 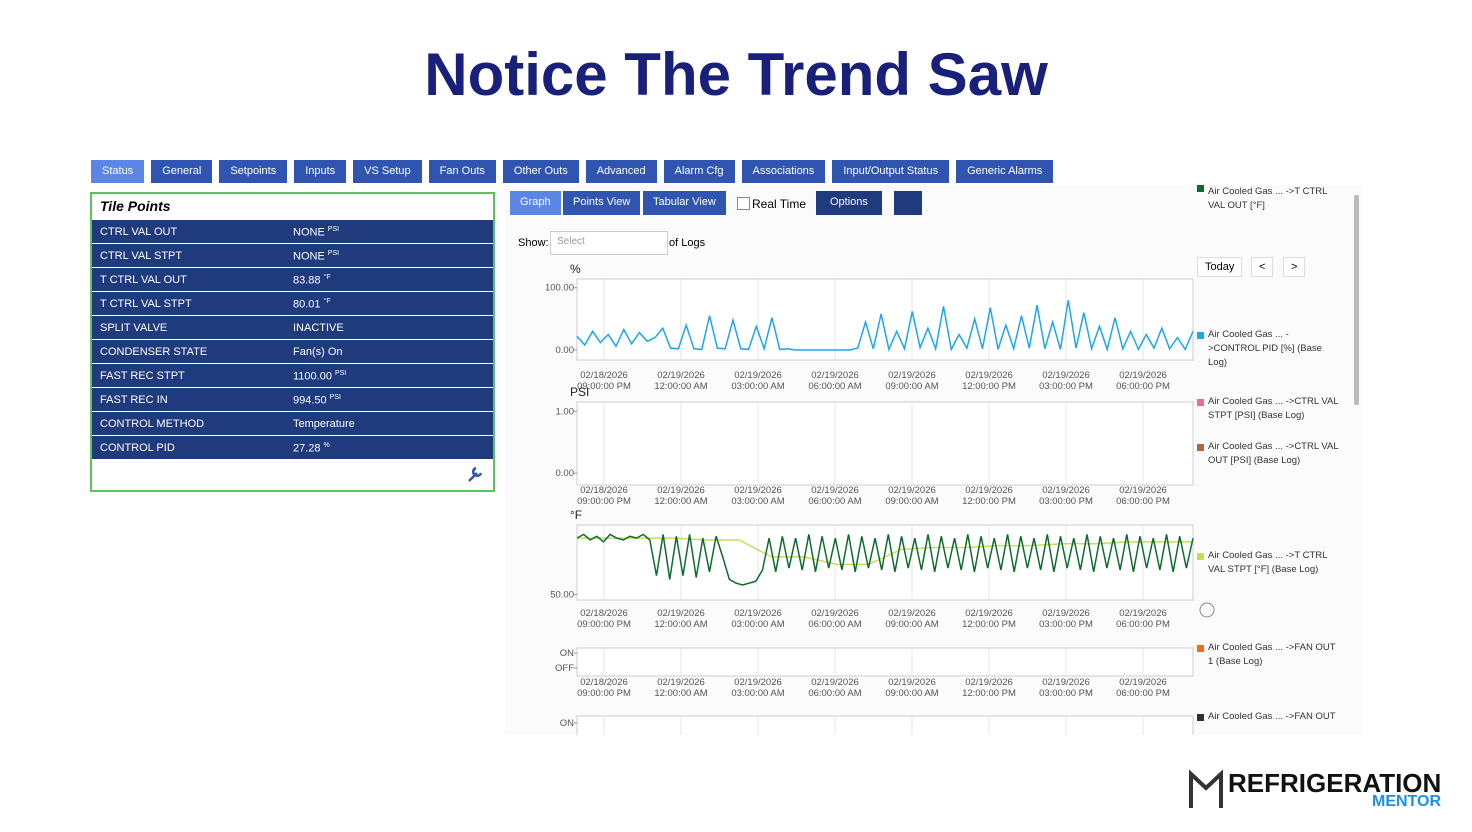 I want to click on view-button: Points View, so click(x=602, y=203).